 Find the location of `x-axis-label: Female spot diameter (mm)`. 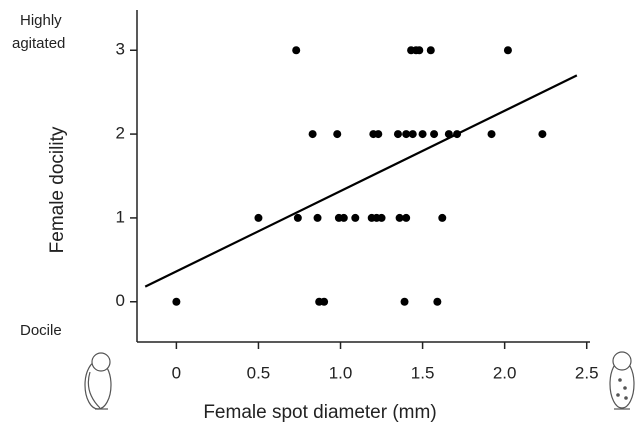

x-axis-label: Female spot diameter (mm) is located at coordinates (319, 412).